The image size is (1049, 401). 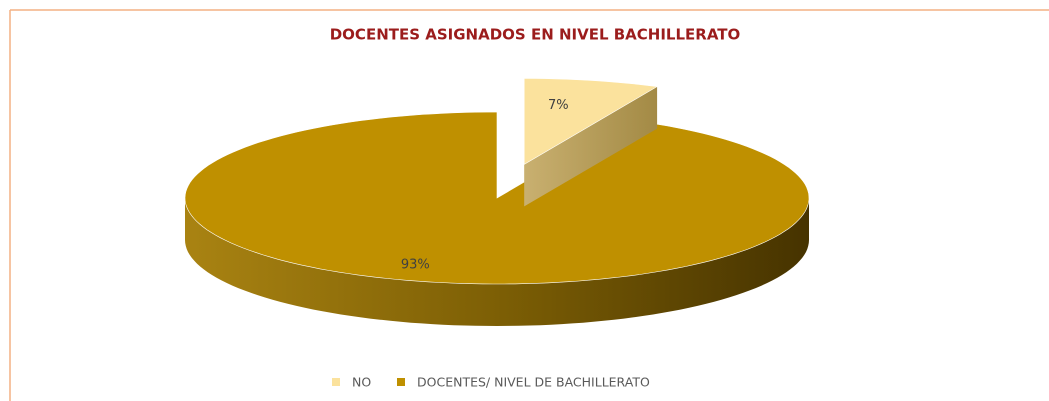 I want to click on slice-face, so click(x=591, y=146).